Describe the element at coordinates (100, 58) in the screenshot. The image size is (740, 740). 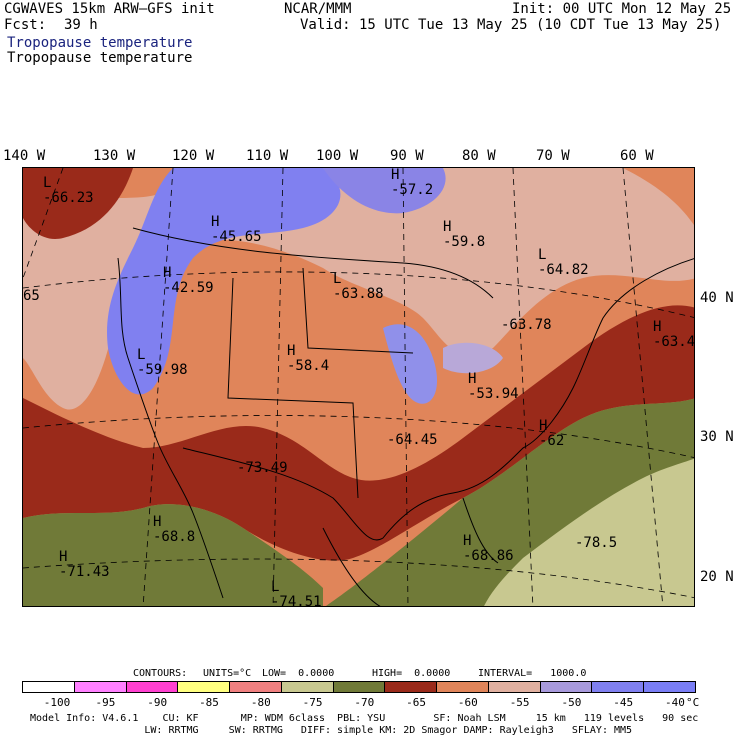
I see `field-title-contour: Tropopause temperature` at that location.